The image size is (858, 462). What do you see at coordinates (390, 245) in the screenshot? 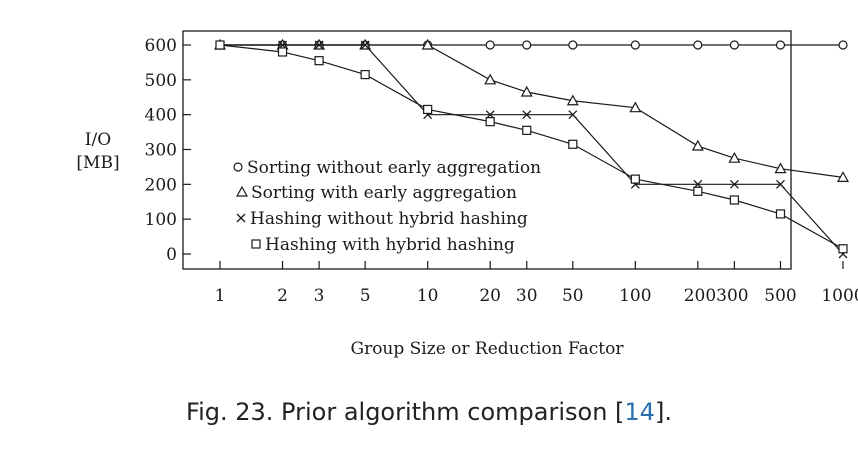
I see `legend-label: Hashing with hybrid hashing` at bounding box center [390, 245].